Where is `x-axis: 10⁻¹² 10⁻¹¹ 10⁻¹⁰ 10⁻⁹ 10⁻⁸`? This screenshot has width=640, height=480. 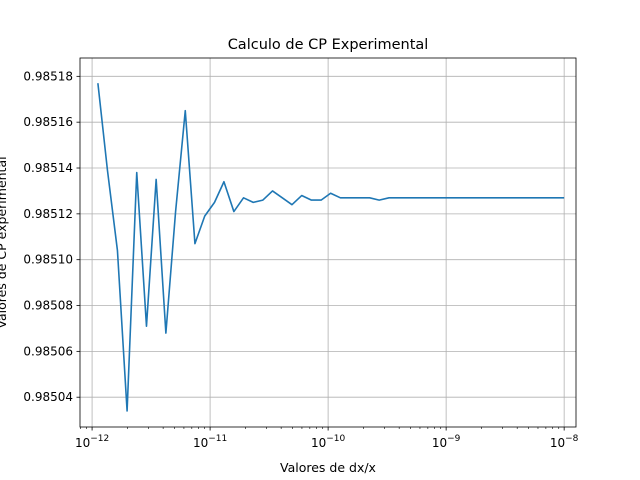 x-axis: 10⁻¹² 10⁻¹¹ 10⁻¹⁰ 10⁻⁹ 10⁻⁸ is located at coordinates (327, 438).